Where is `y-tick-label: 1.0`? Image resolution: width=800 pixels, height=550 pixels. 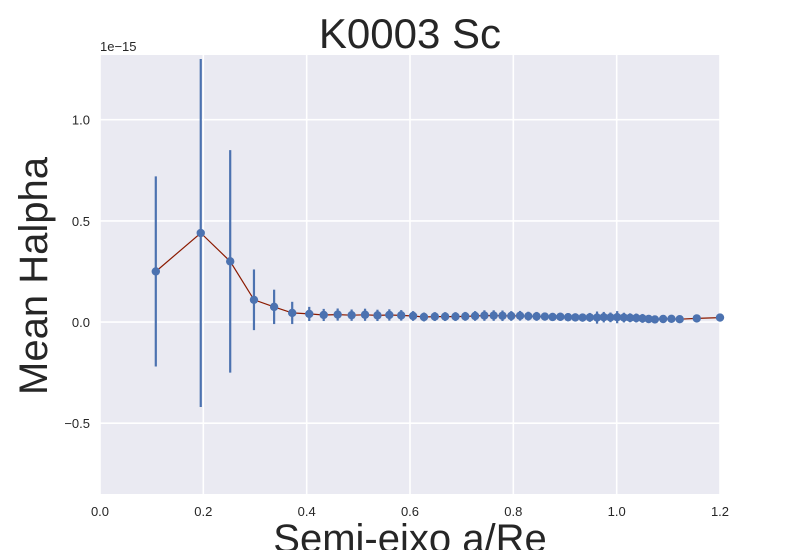 y-tick-label: 1.0 is located at coordinates (81, 120).